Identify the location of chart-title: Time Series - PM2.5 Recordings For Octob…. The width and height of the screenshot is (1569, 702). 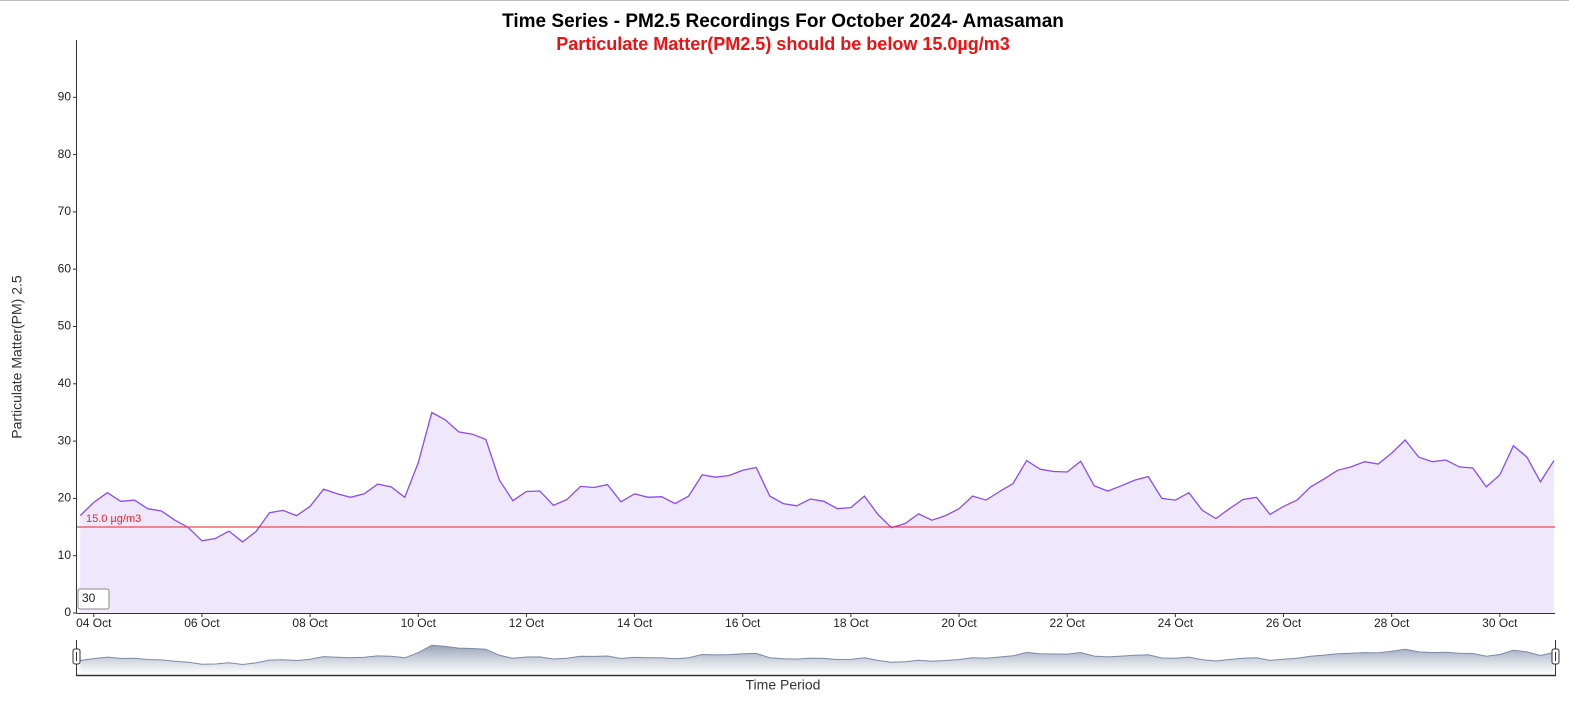
(783, 21).